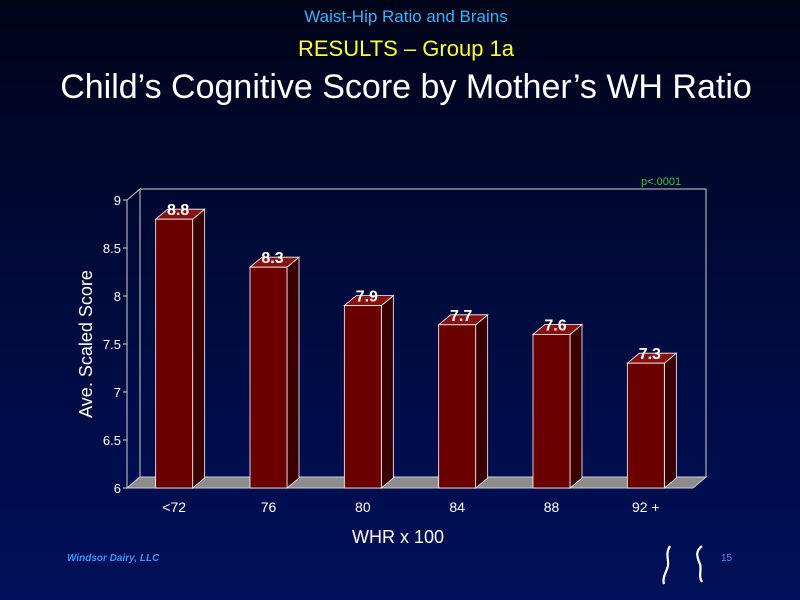 This screenshot has height=600, width=800. Describe the element at coordinates (646, 507) in the screenshot. I see `x-tick-label: 92 +` at that location.